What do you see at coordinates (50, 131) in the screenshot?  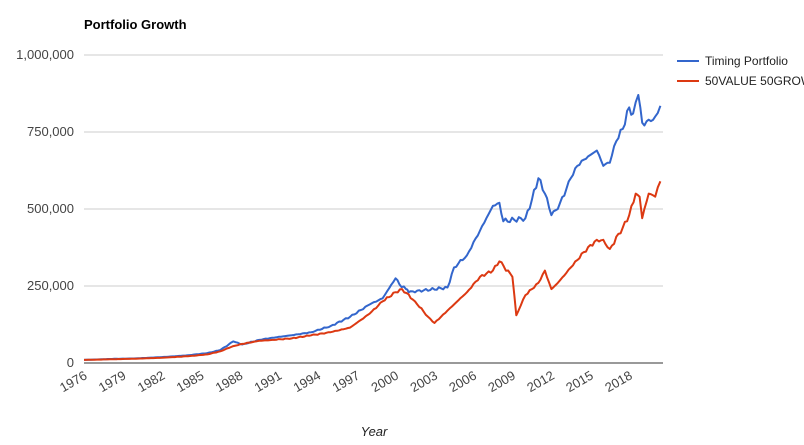 I see `y-tick-label: 750,000` at bounding box center [50, 131].